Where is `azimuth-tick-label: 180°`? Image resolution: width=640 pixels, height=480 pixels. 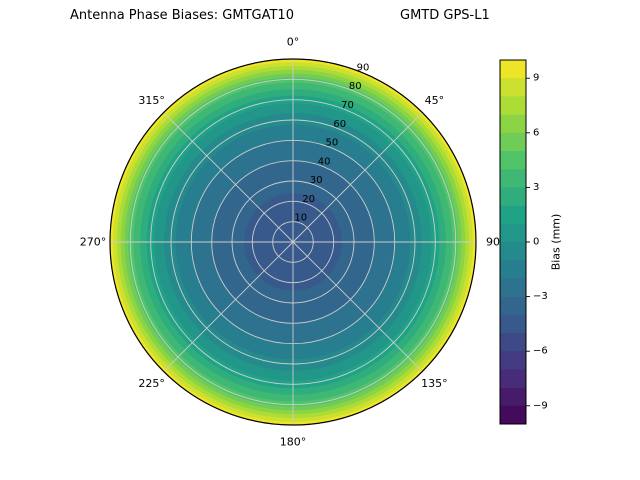
azimuth-tick-label: 180° is located at coordinates (293, 442).